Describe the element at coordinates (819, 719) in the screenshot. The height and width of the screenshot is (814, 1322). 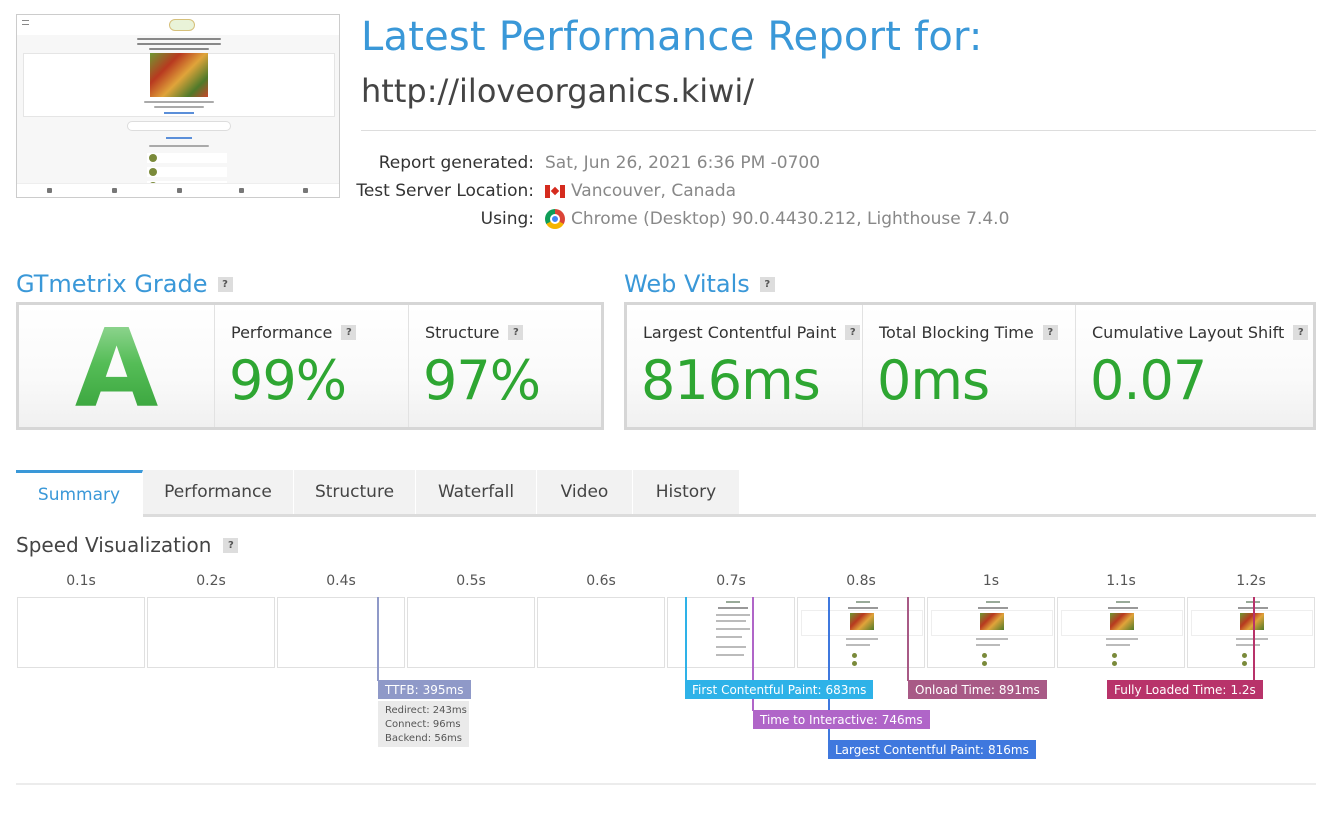
I see `tti-tag-label: Time to Interactive:` at that location.